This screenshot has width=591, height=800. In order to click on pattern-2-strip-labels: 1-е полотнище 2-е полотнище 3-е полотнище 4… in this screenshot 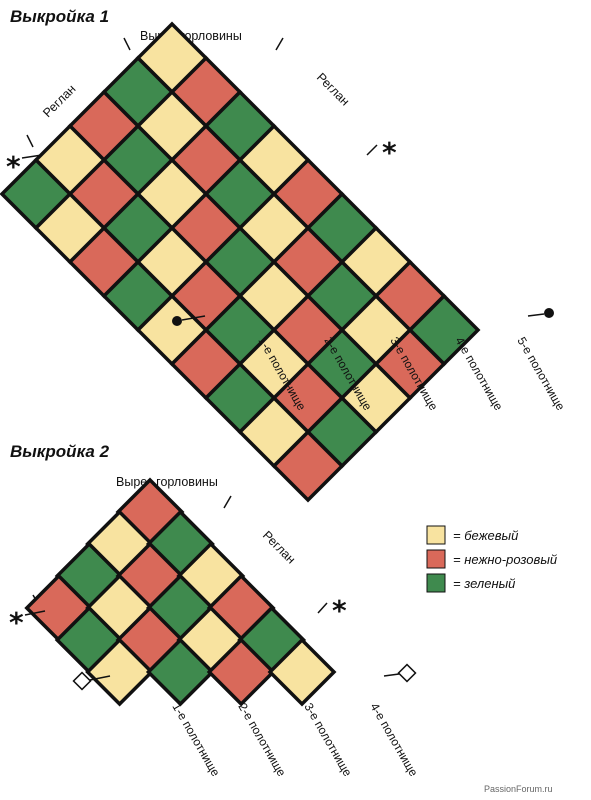, I will do `click(294, 740)`.